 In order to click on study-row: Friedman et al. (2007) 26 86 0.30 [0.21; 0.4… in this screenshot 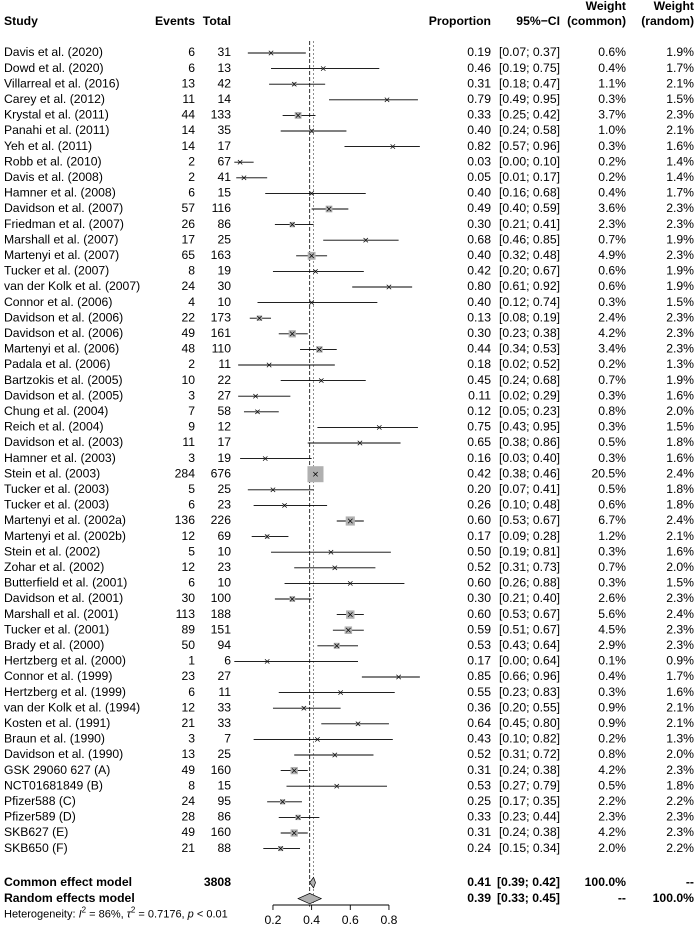, I will do `click(349, 224)`.